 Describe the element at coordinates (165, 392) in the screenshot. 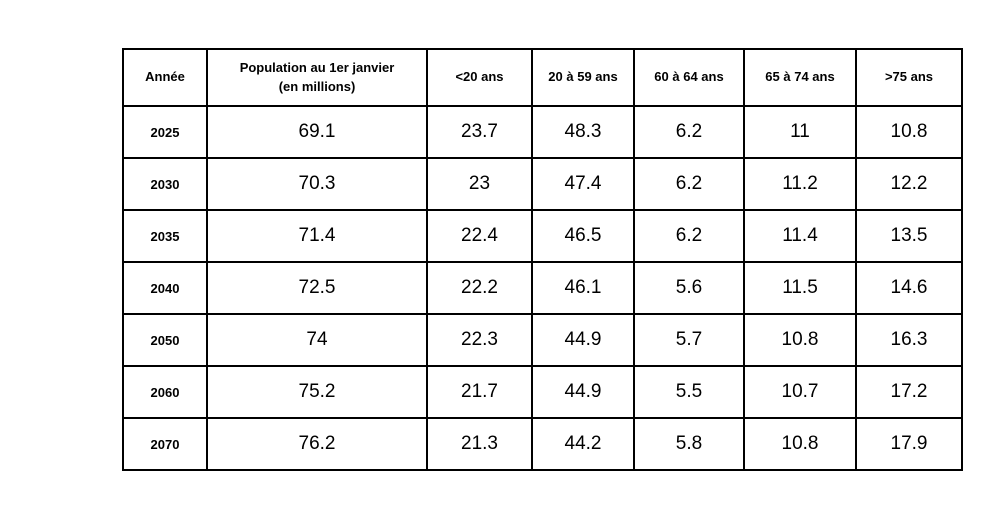

I see `year-cell: 2060` at that location.